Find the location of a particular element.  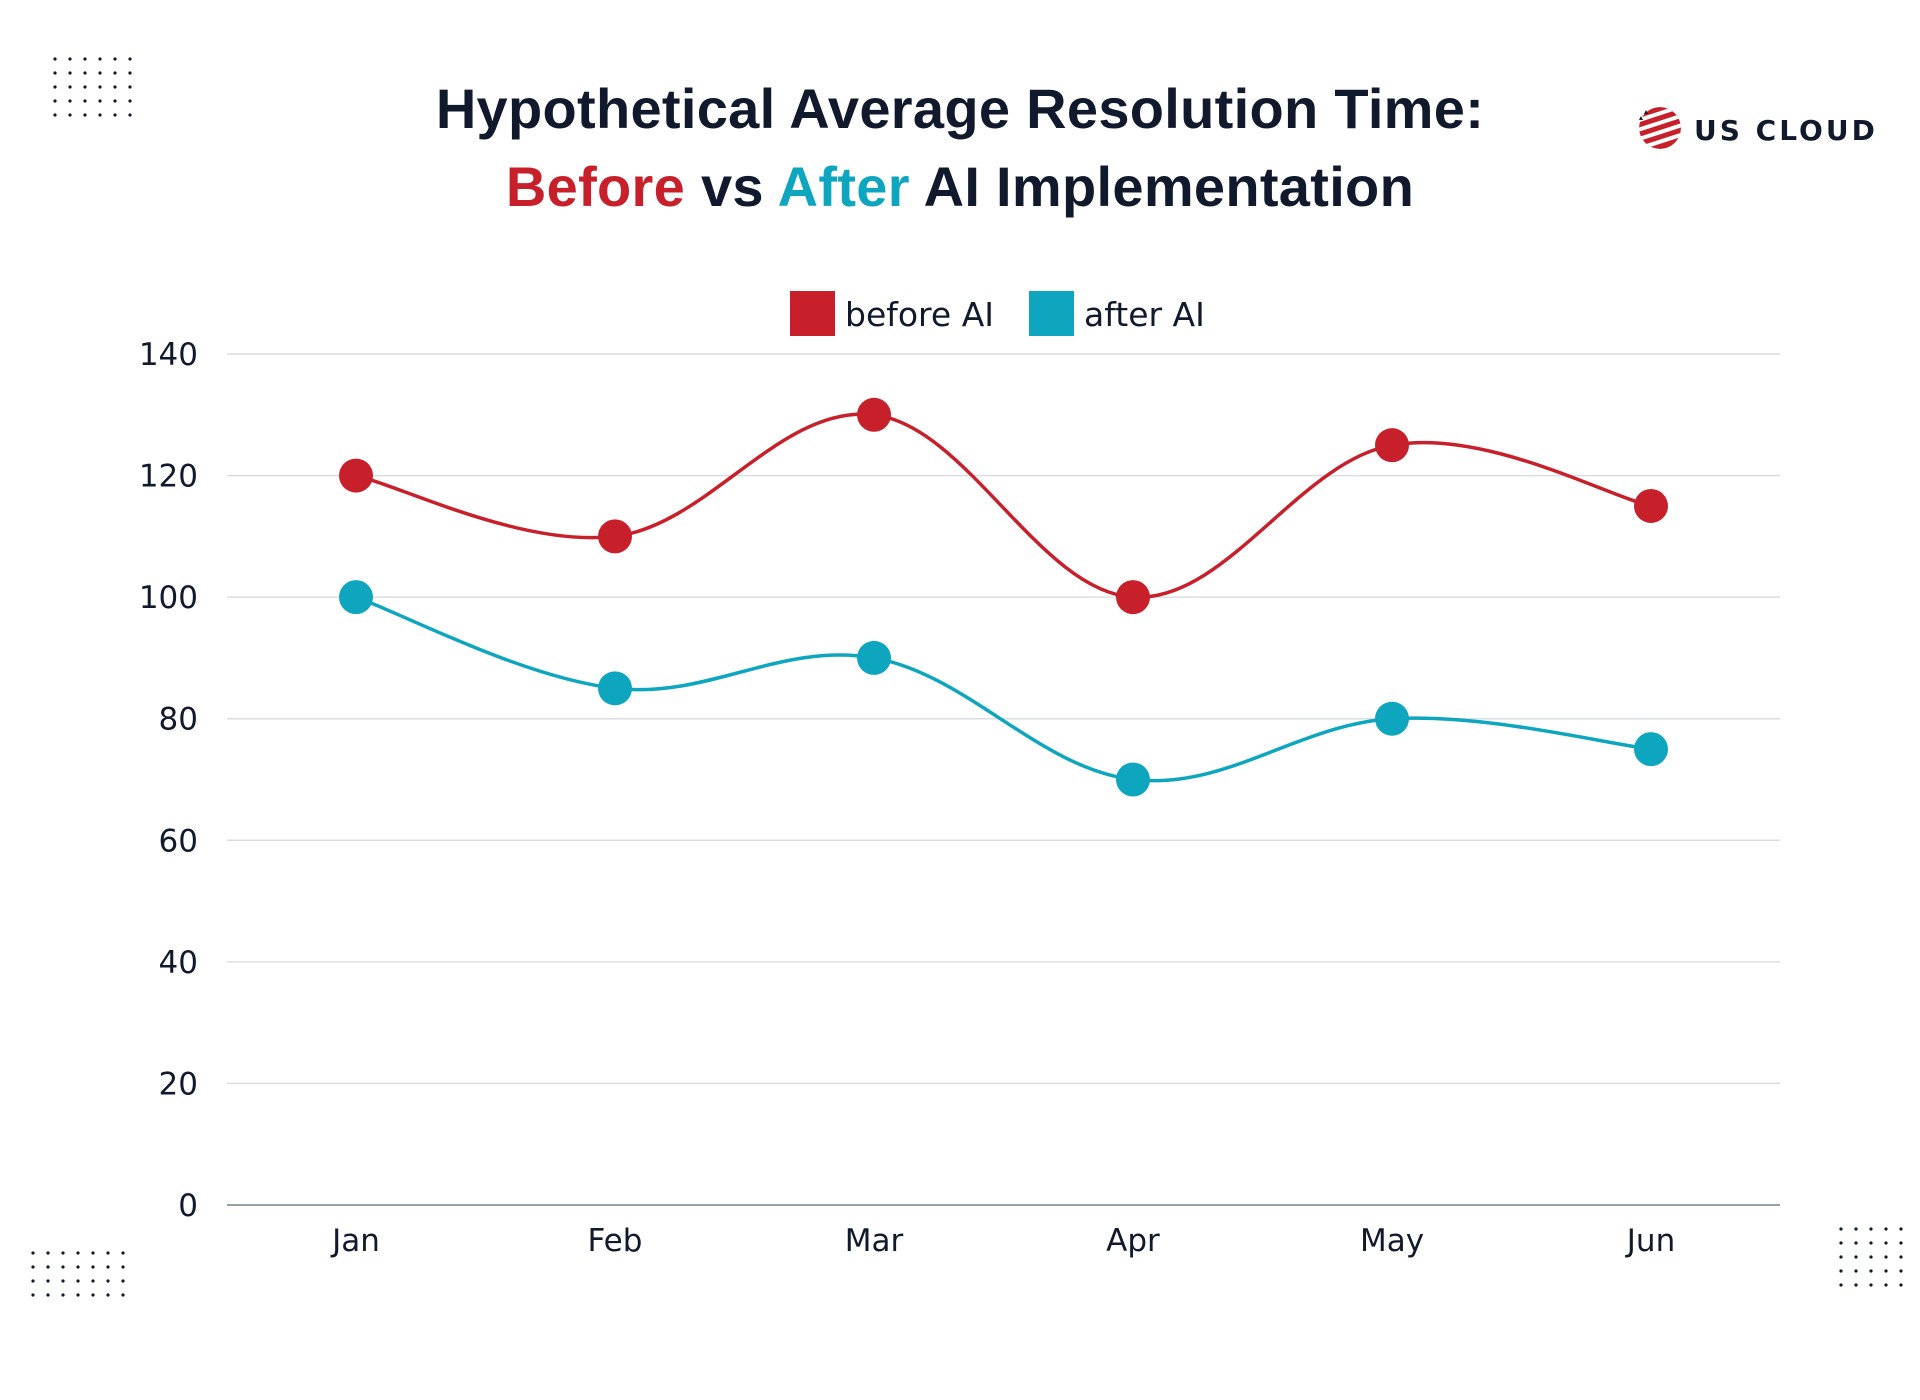

y-tick-label: 120 is located at coordinates (168, 477).